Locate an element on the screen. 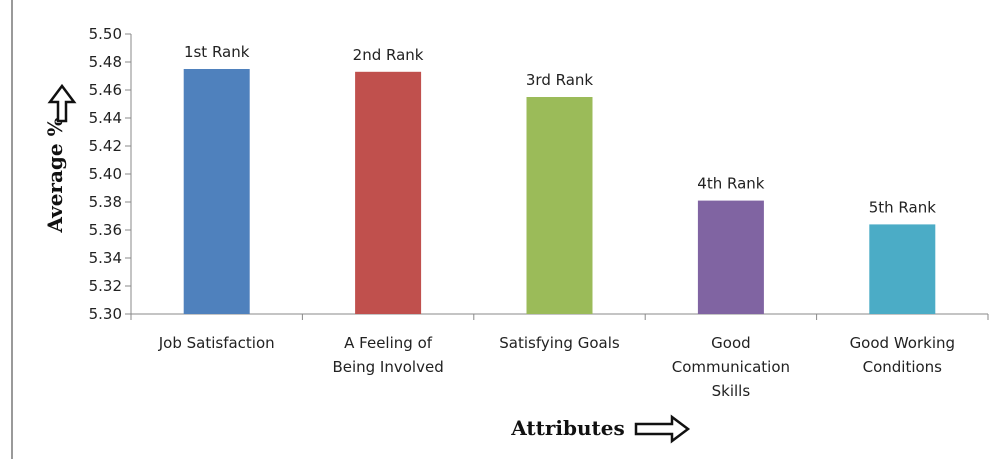  y-tick-label: 5.32 is located at coordinates (105, 286).